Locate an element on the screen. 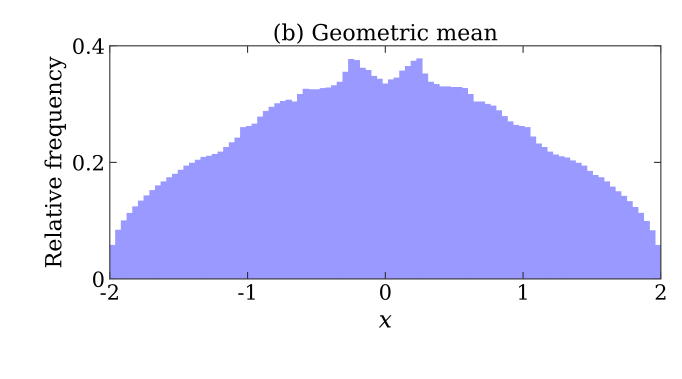 The width and height of the screenshot is (682, 379). x-tick-label: 1 is located at coordinates (523, 292).